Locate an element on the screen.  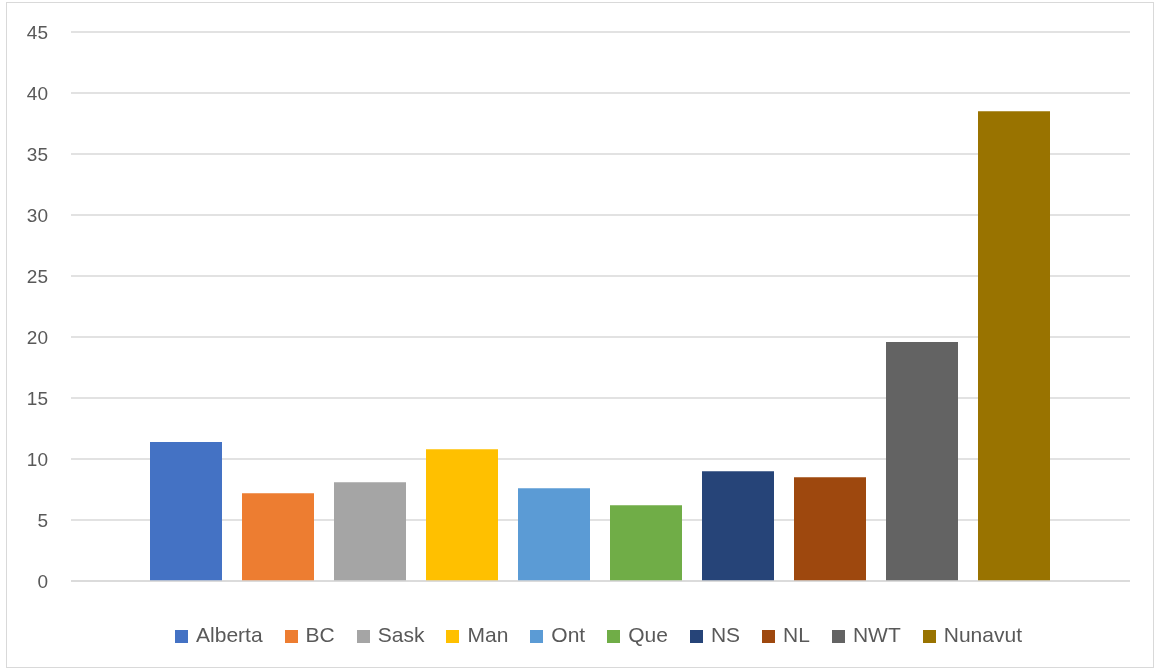
y-tick-label: 35 is located at coordinates (37, 154).